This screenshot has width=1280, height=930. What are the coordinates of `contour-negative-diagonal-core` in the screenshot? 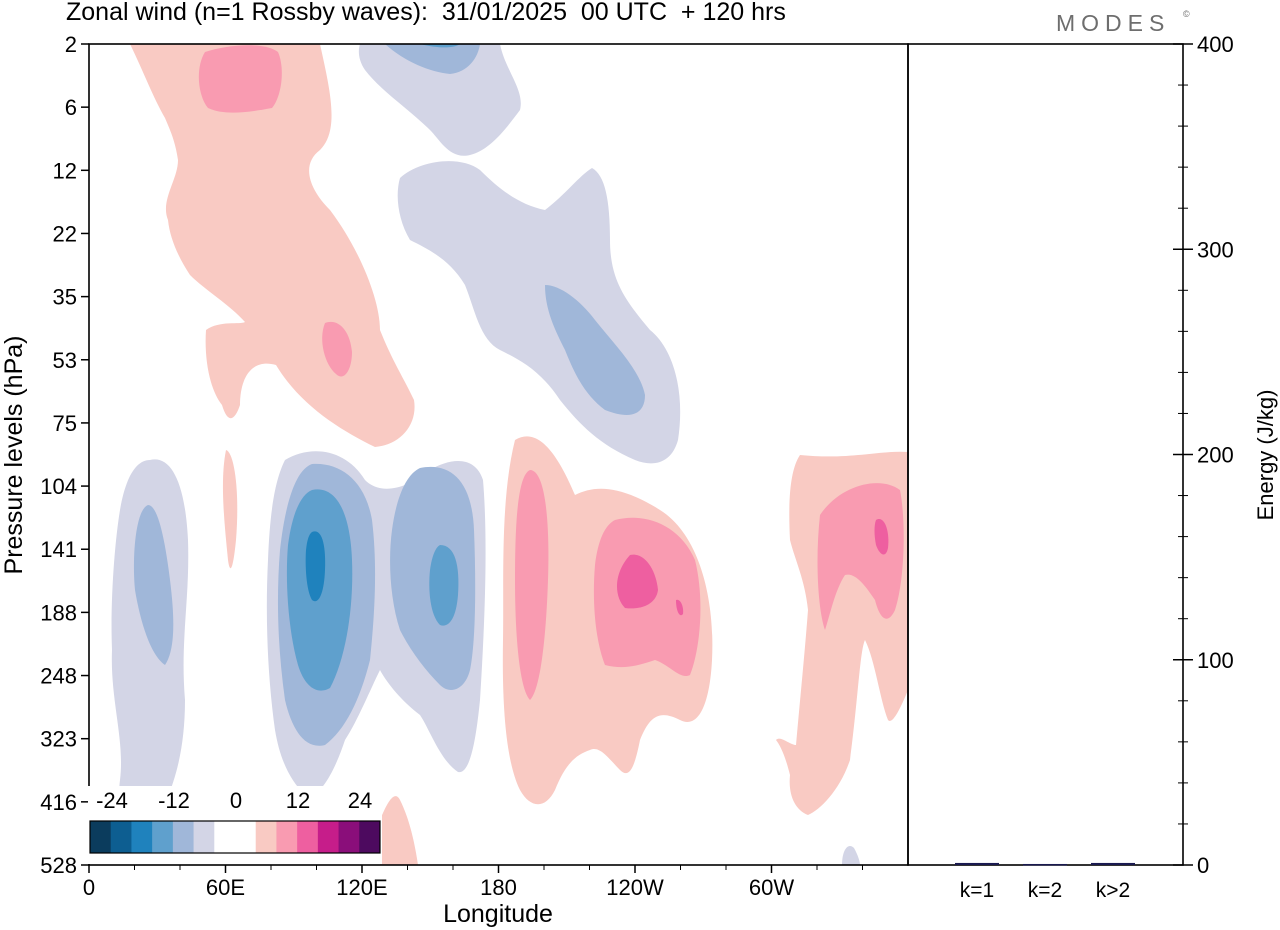 It's located at (595, 350).